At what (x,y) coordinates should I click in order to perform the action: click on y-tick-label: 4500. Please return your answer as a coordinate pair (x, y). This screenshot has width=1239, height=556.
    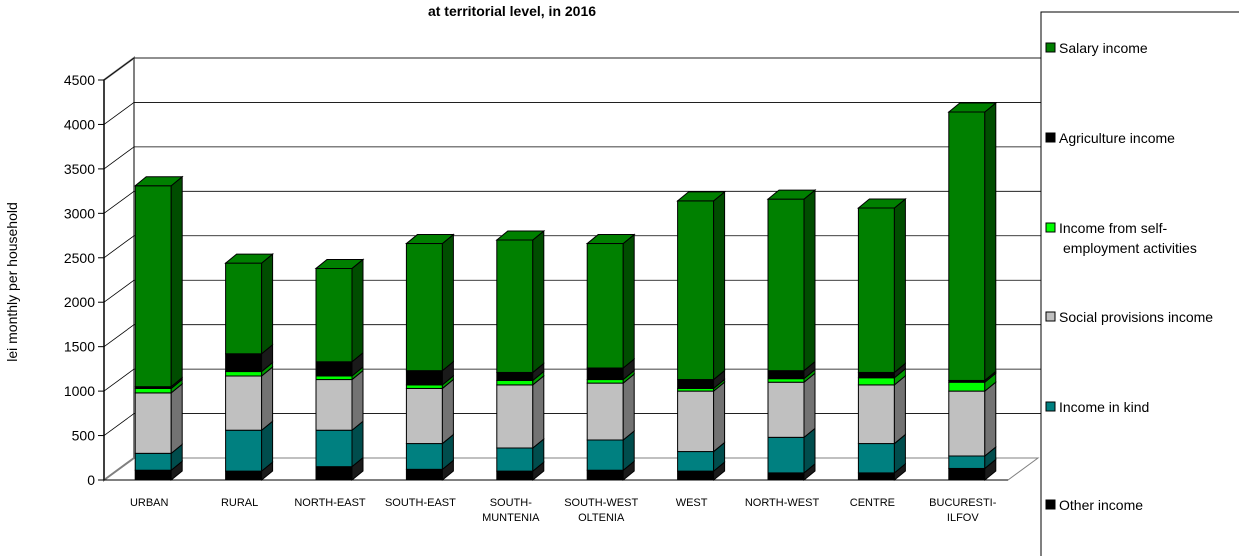
    Looking at the image, I should click on (79, 80).